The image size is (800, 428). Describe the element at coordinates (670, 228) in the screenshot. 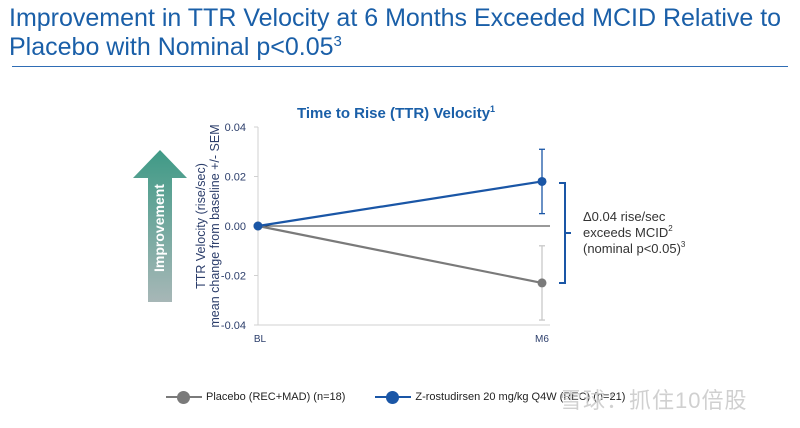

I see `annotation-line-2-sup: 2` at that location.